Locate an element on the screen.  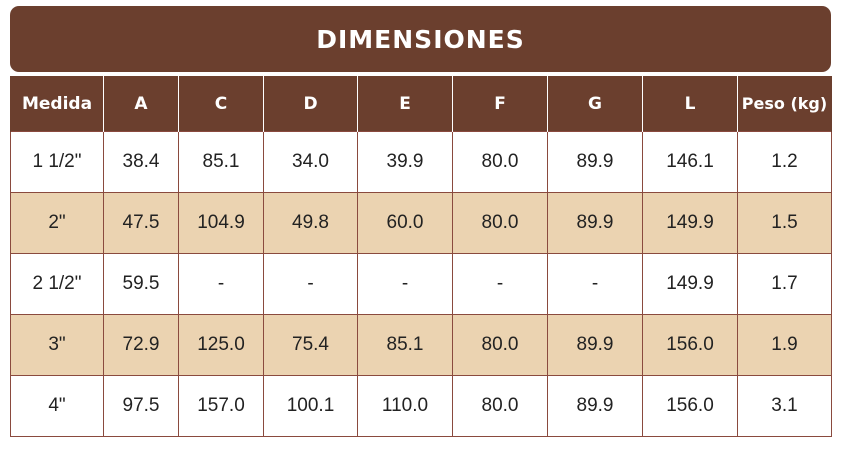
cell-g: - is located at coordinates (595, 284).